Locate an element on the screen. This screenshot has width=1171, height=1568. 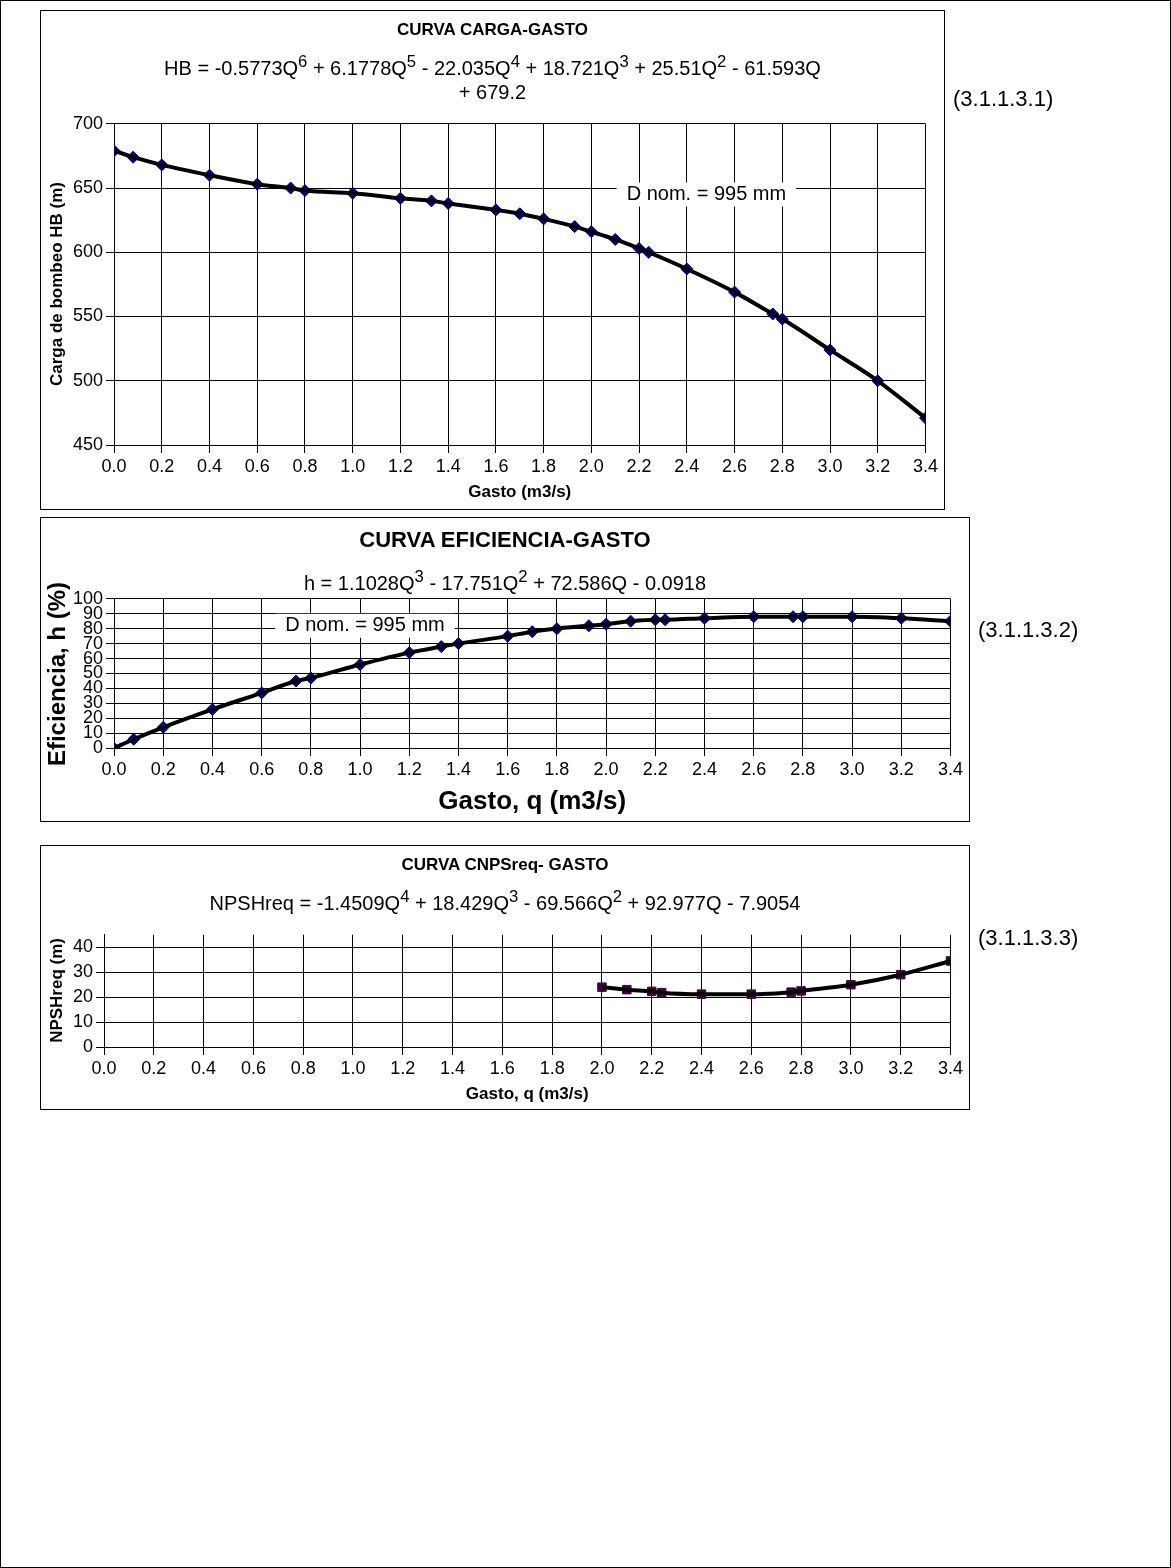
text: (3.1.1.3.3) is located at coordinates (1028, 938).